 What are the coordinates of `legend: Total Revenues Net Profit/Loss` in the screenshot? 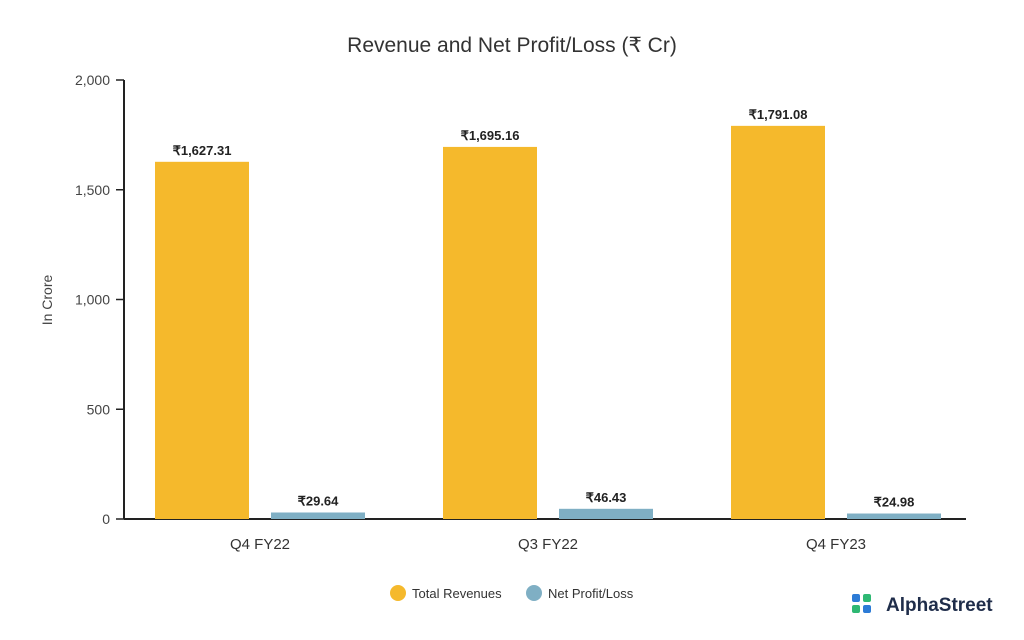 It's located at (512, 593).